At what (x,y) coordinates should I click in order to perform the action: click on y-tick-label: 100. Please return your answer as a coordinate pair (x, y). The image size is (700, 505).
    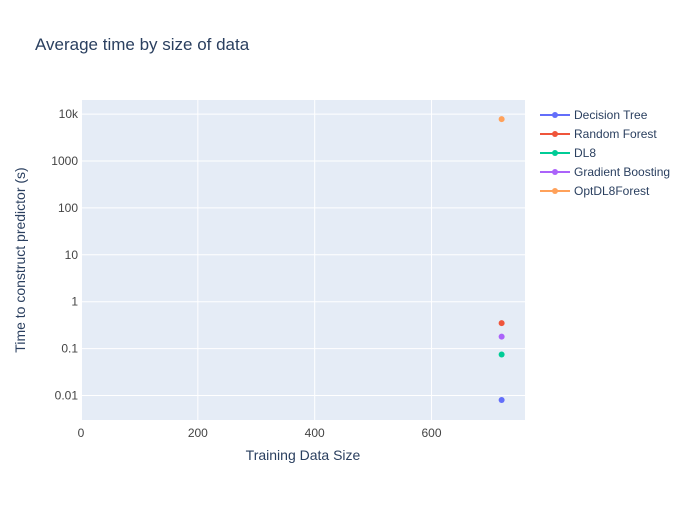
    Looking at the image, I should click on (68, 208).